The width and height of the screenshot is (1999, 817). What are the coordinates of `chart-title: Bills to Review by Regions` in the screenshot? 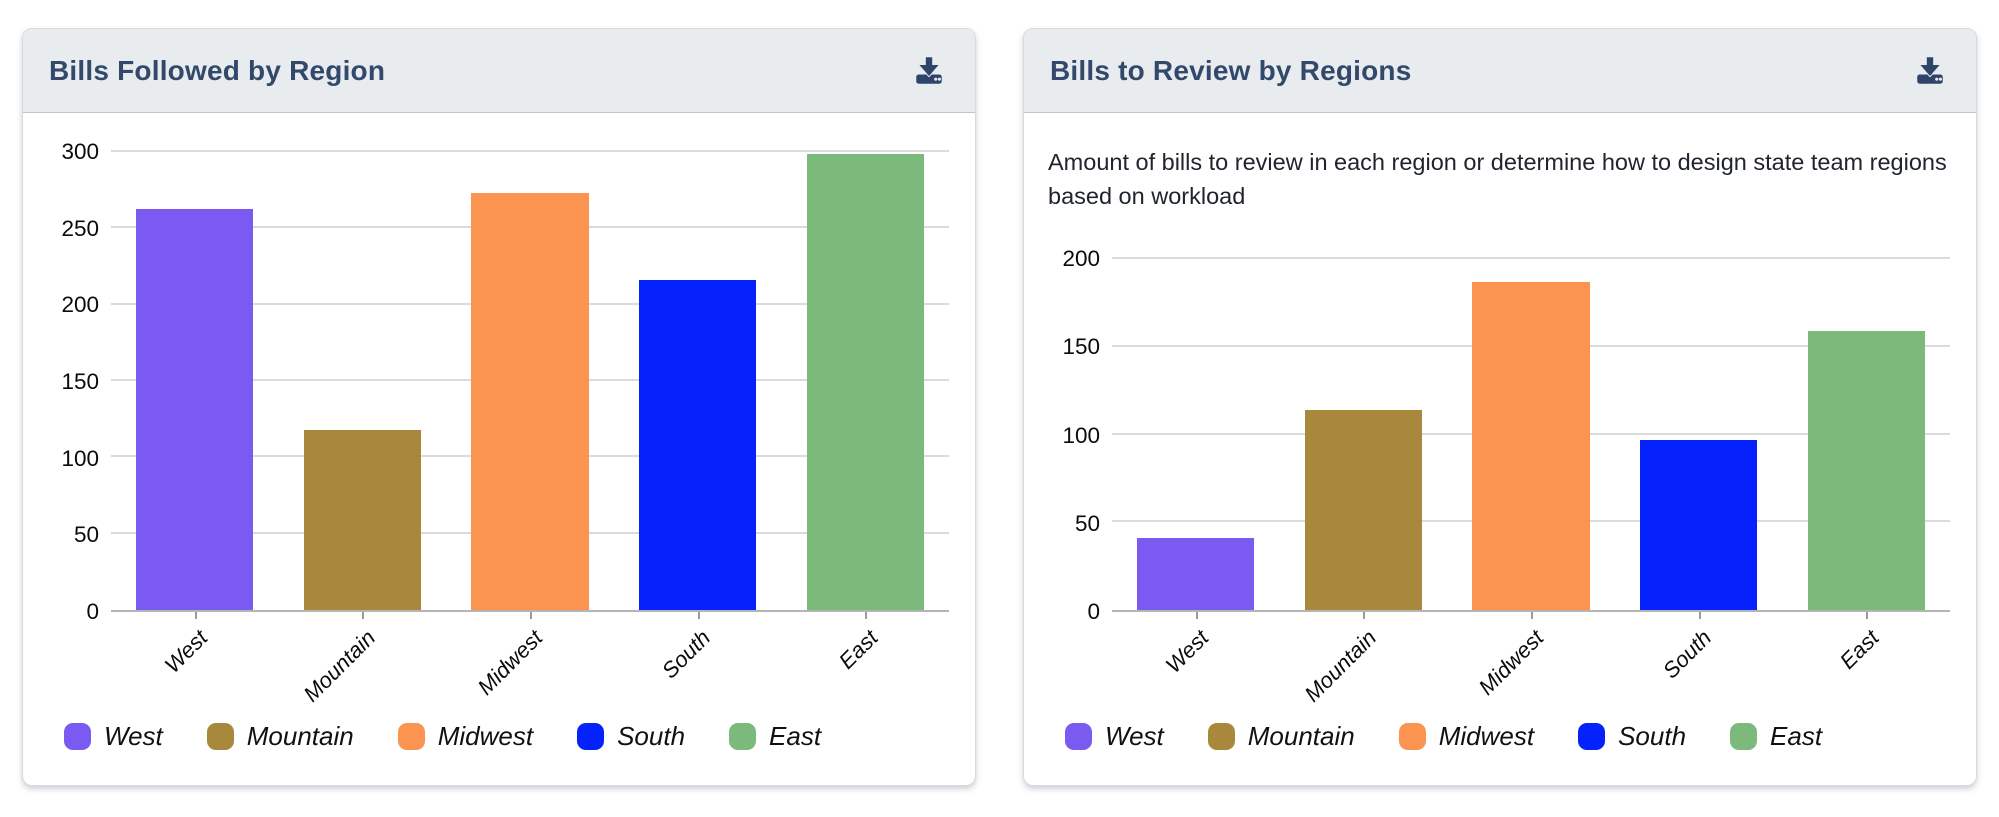 It's located at (1231, 70).